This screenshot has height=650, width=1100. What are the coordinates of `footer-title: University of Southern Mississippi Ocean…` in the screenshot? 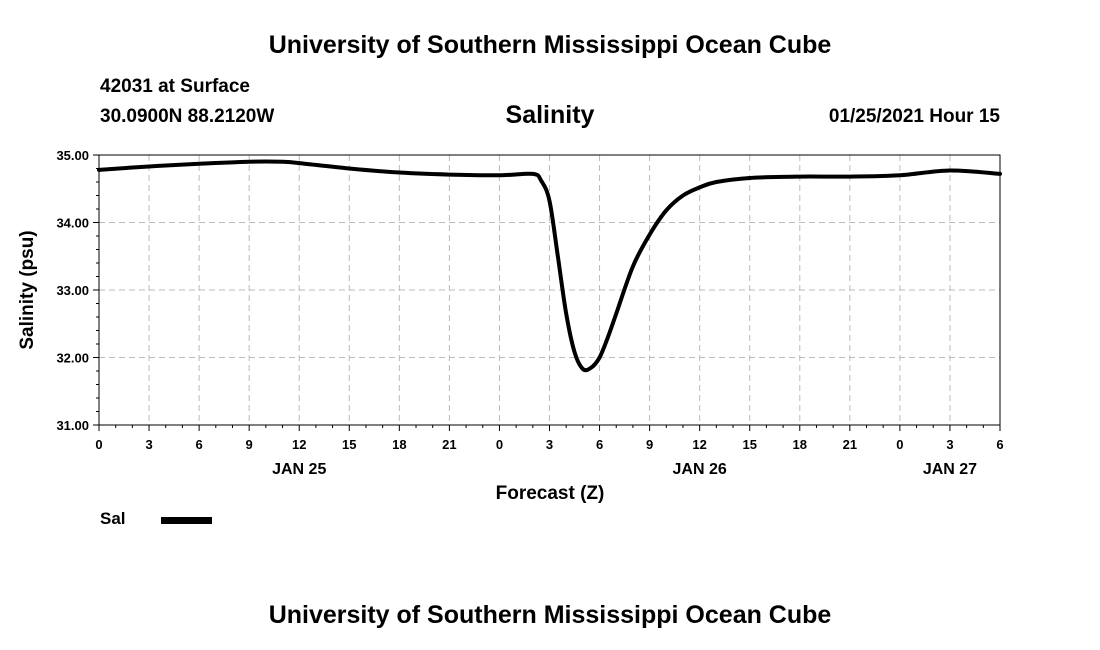 It's located at (550, 615).